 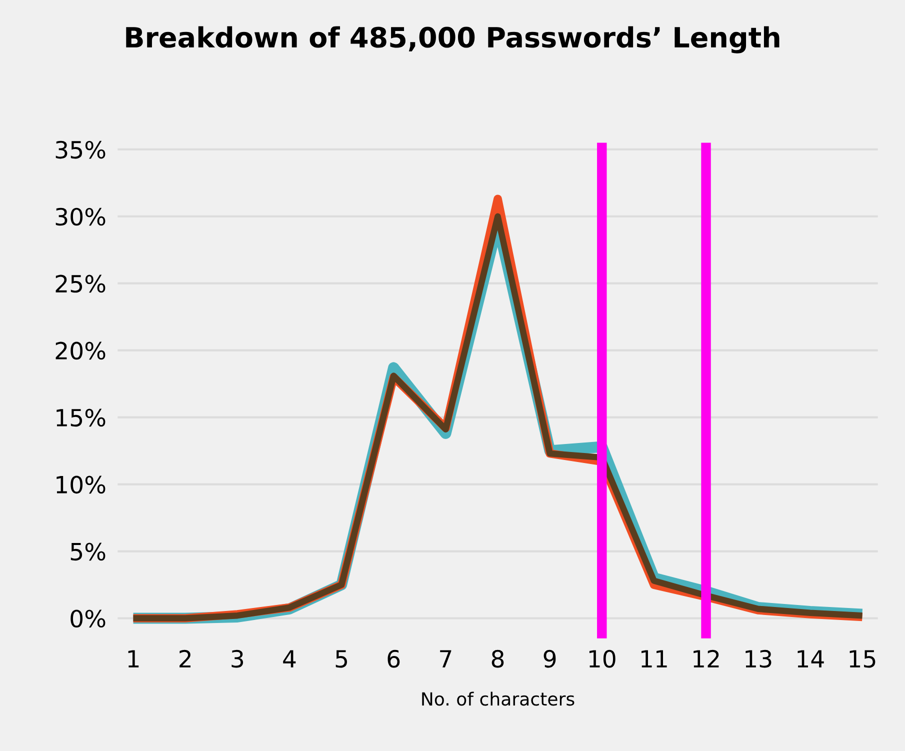 I want to click on x-tick-label: 11, so click(x=654, y=659).